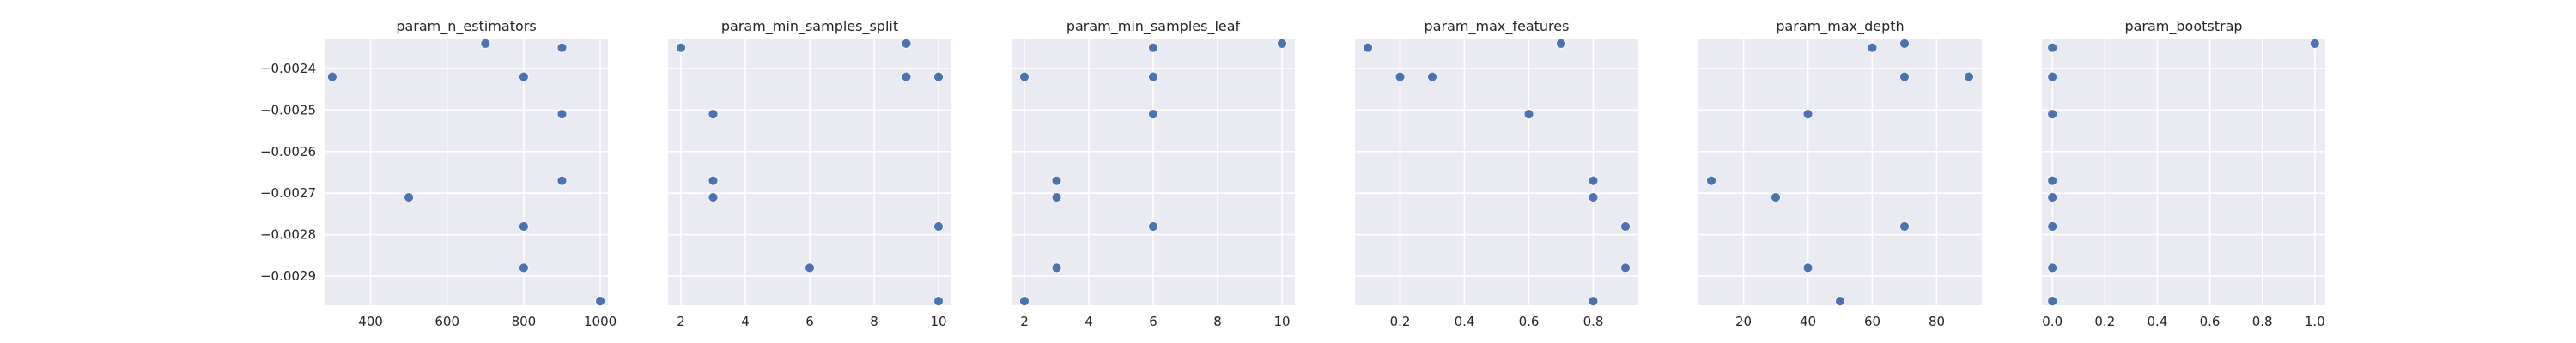 This screenshot has width=2576, height=343. I want to click on x-tick-label: 20, so click(1744, 321).